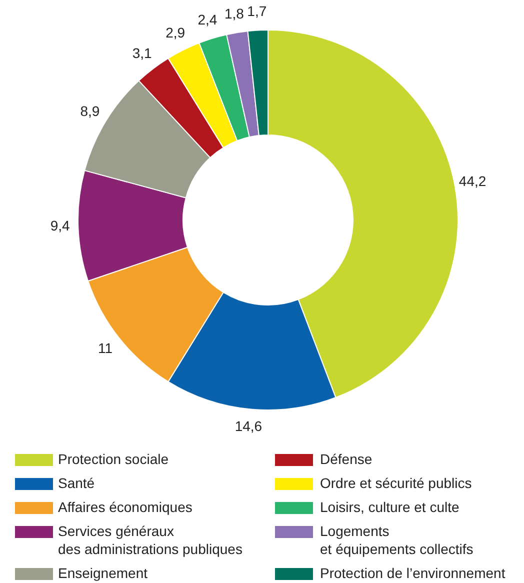 This screenshot has height=583, width=524. What do you see at coordinates (103, 572) in the screenshot?
I see `legend-label: Enseignement` at bounding box center [103, 572].